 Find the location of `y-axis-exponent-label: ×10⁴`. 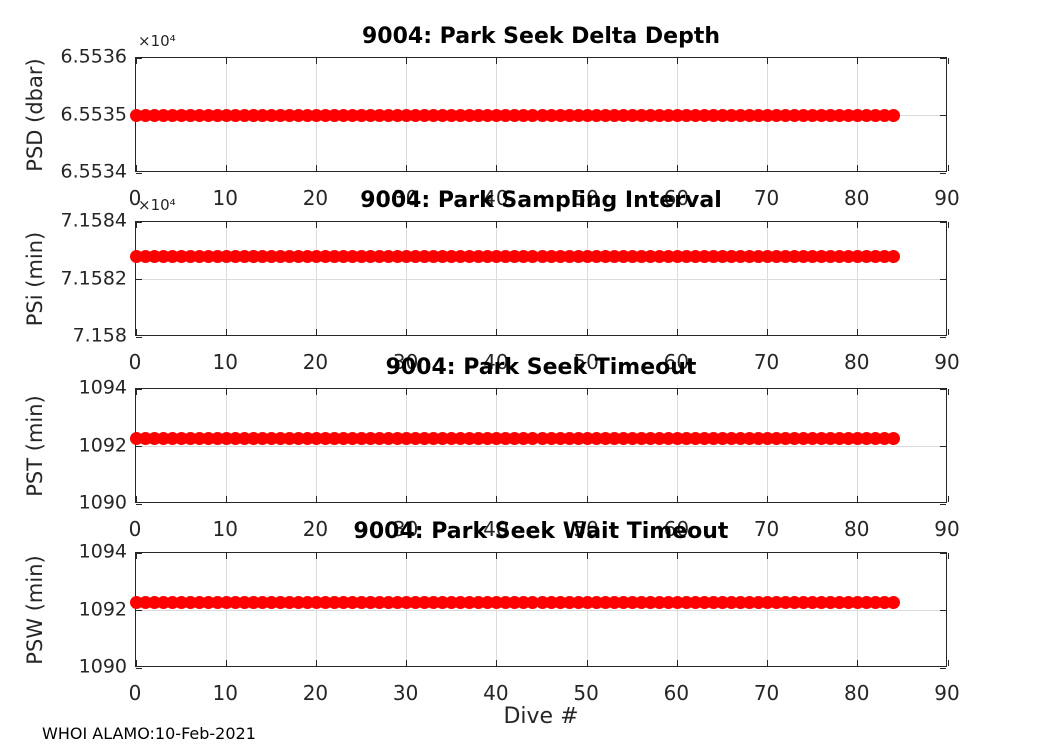

y-axis-exponent-label: ×10⁴ is located at coordinates (157, 205).